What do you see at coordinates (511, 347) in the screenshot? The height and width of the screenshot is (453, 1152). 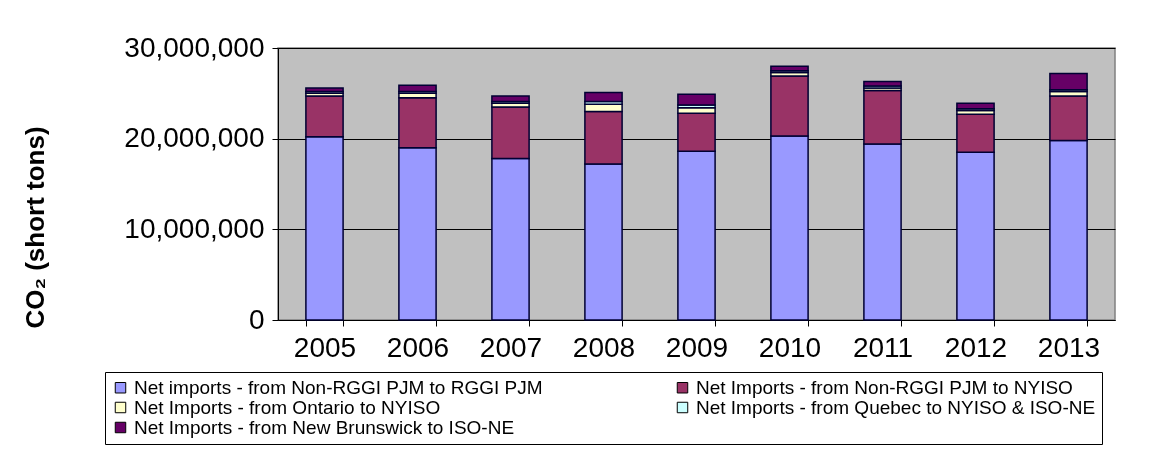 I see `x-tick-label: 2007` at bounding box center [511, 347].